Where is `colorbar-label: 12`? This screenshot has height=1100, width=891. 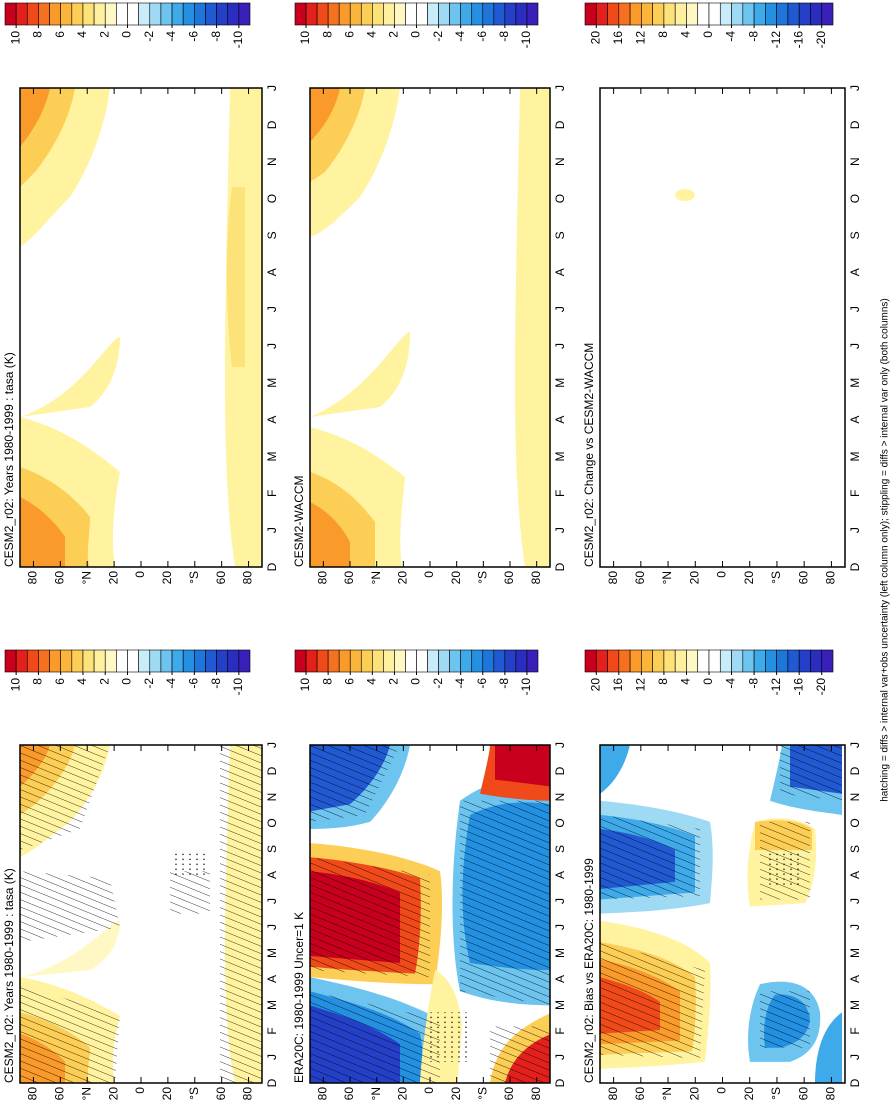
colorbar-label: 12 is located at coordinates (641, 38).